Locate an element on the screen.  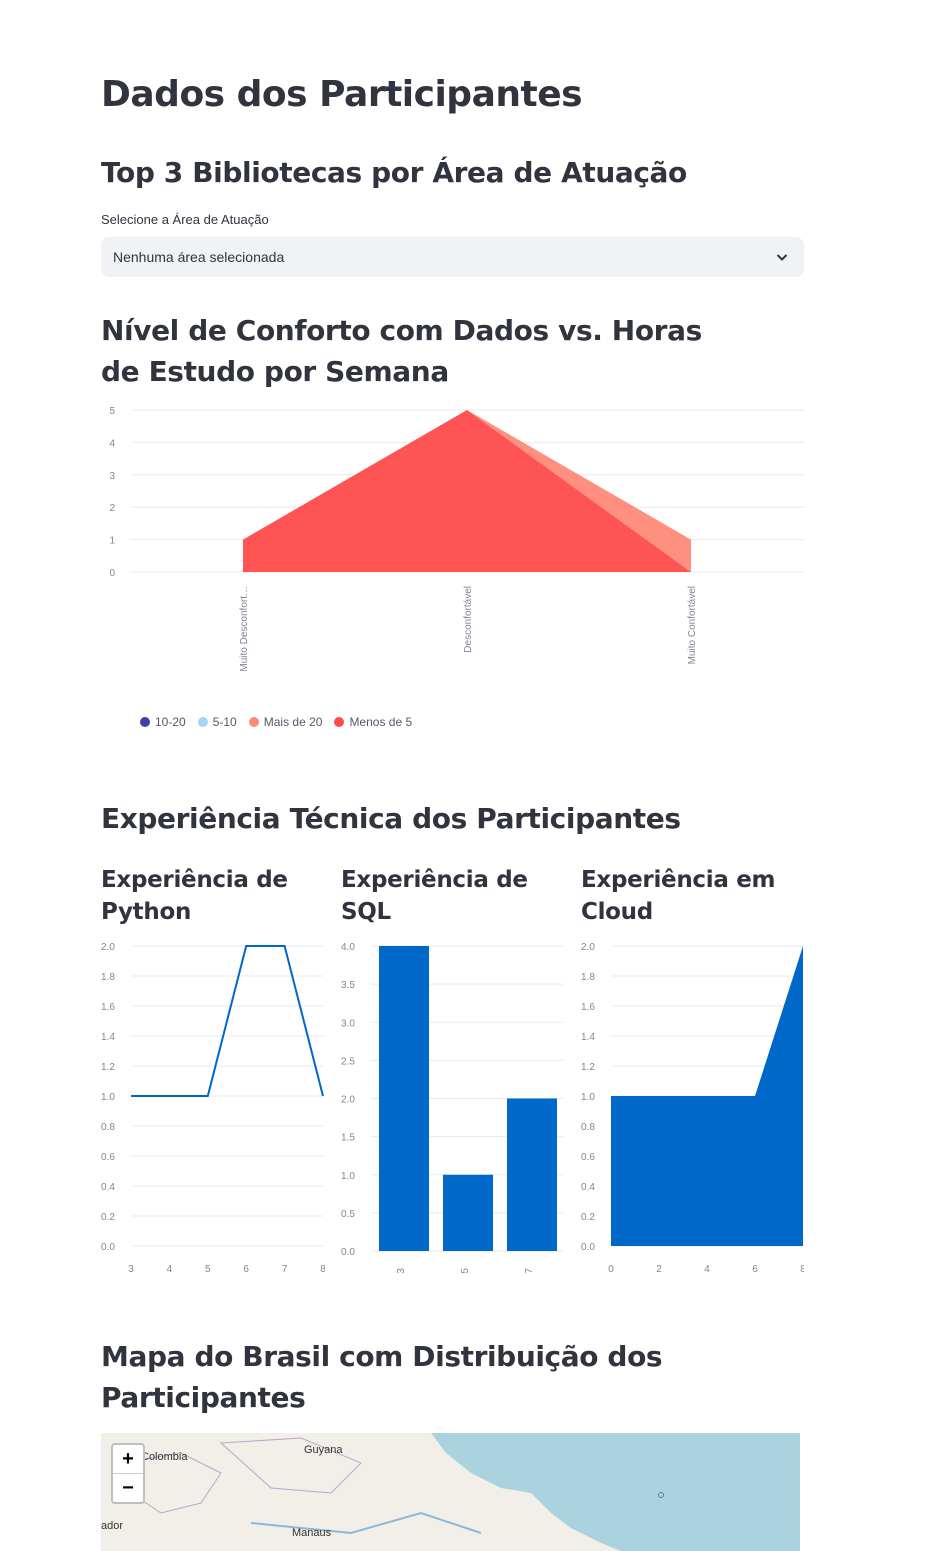
cloud-area is located at coordinates (707, 1096).